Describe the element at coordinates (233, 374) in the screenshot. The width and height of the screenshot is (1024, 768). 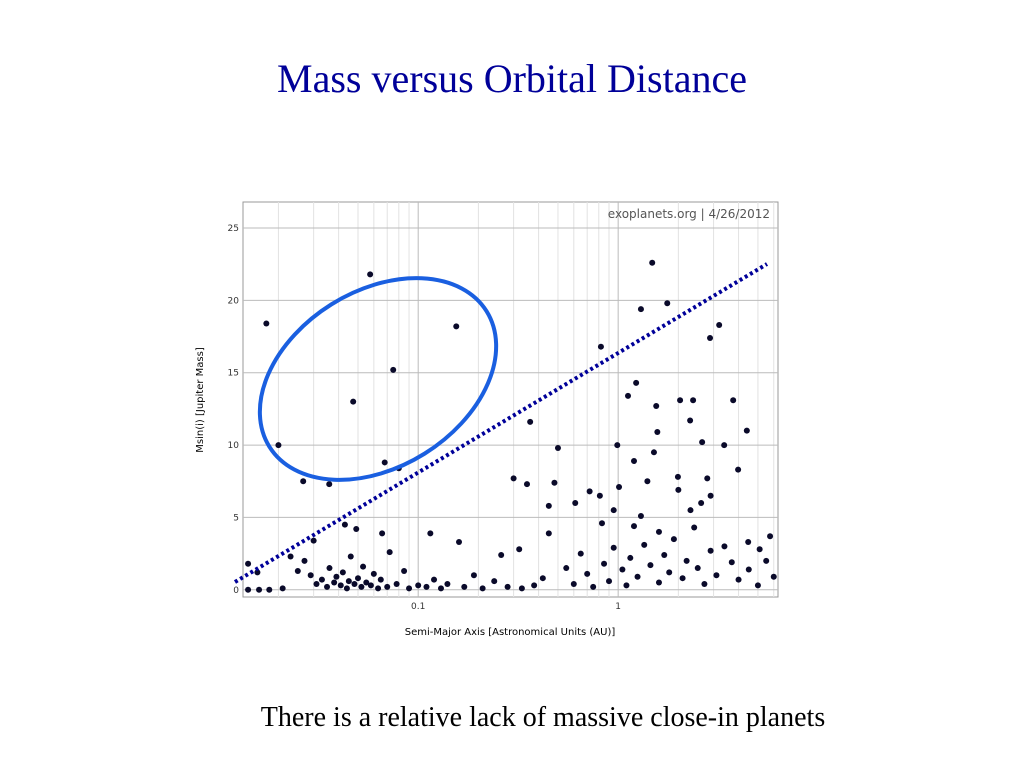
I see `y-tick-label: 15` at that location.